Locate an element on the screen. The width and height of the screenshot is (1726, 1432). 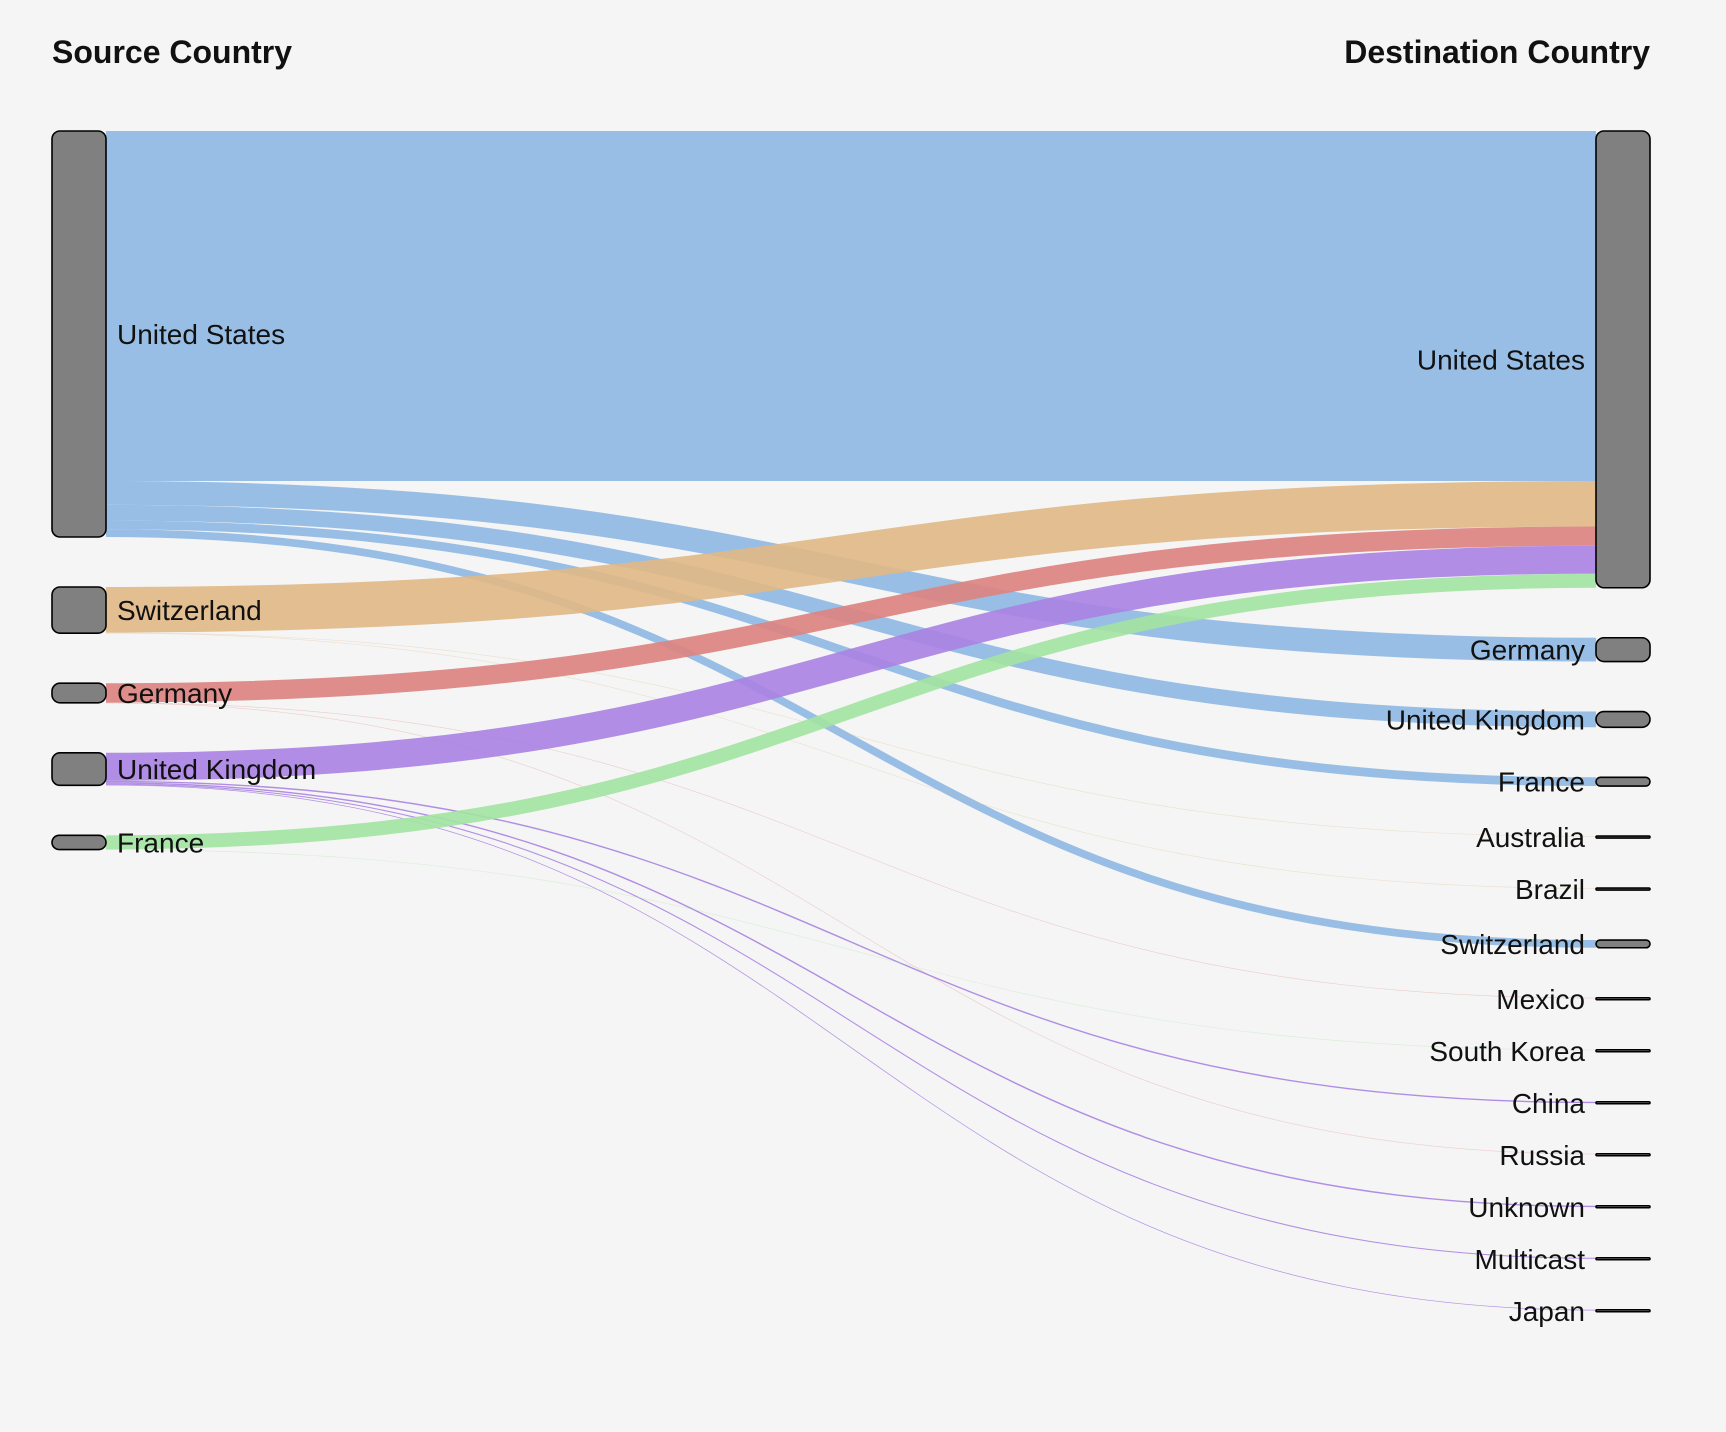
destination-label-japan: Japan is located at coordinates (1547, 1311).